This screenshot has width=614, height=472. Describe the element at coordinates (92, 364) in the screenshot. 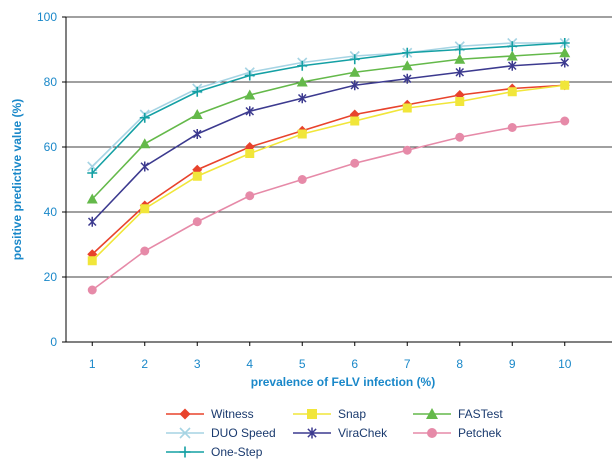

I see `x-tick-label: 1` at that location.